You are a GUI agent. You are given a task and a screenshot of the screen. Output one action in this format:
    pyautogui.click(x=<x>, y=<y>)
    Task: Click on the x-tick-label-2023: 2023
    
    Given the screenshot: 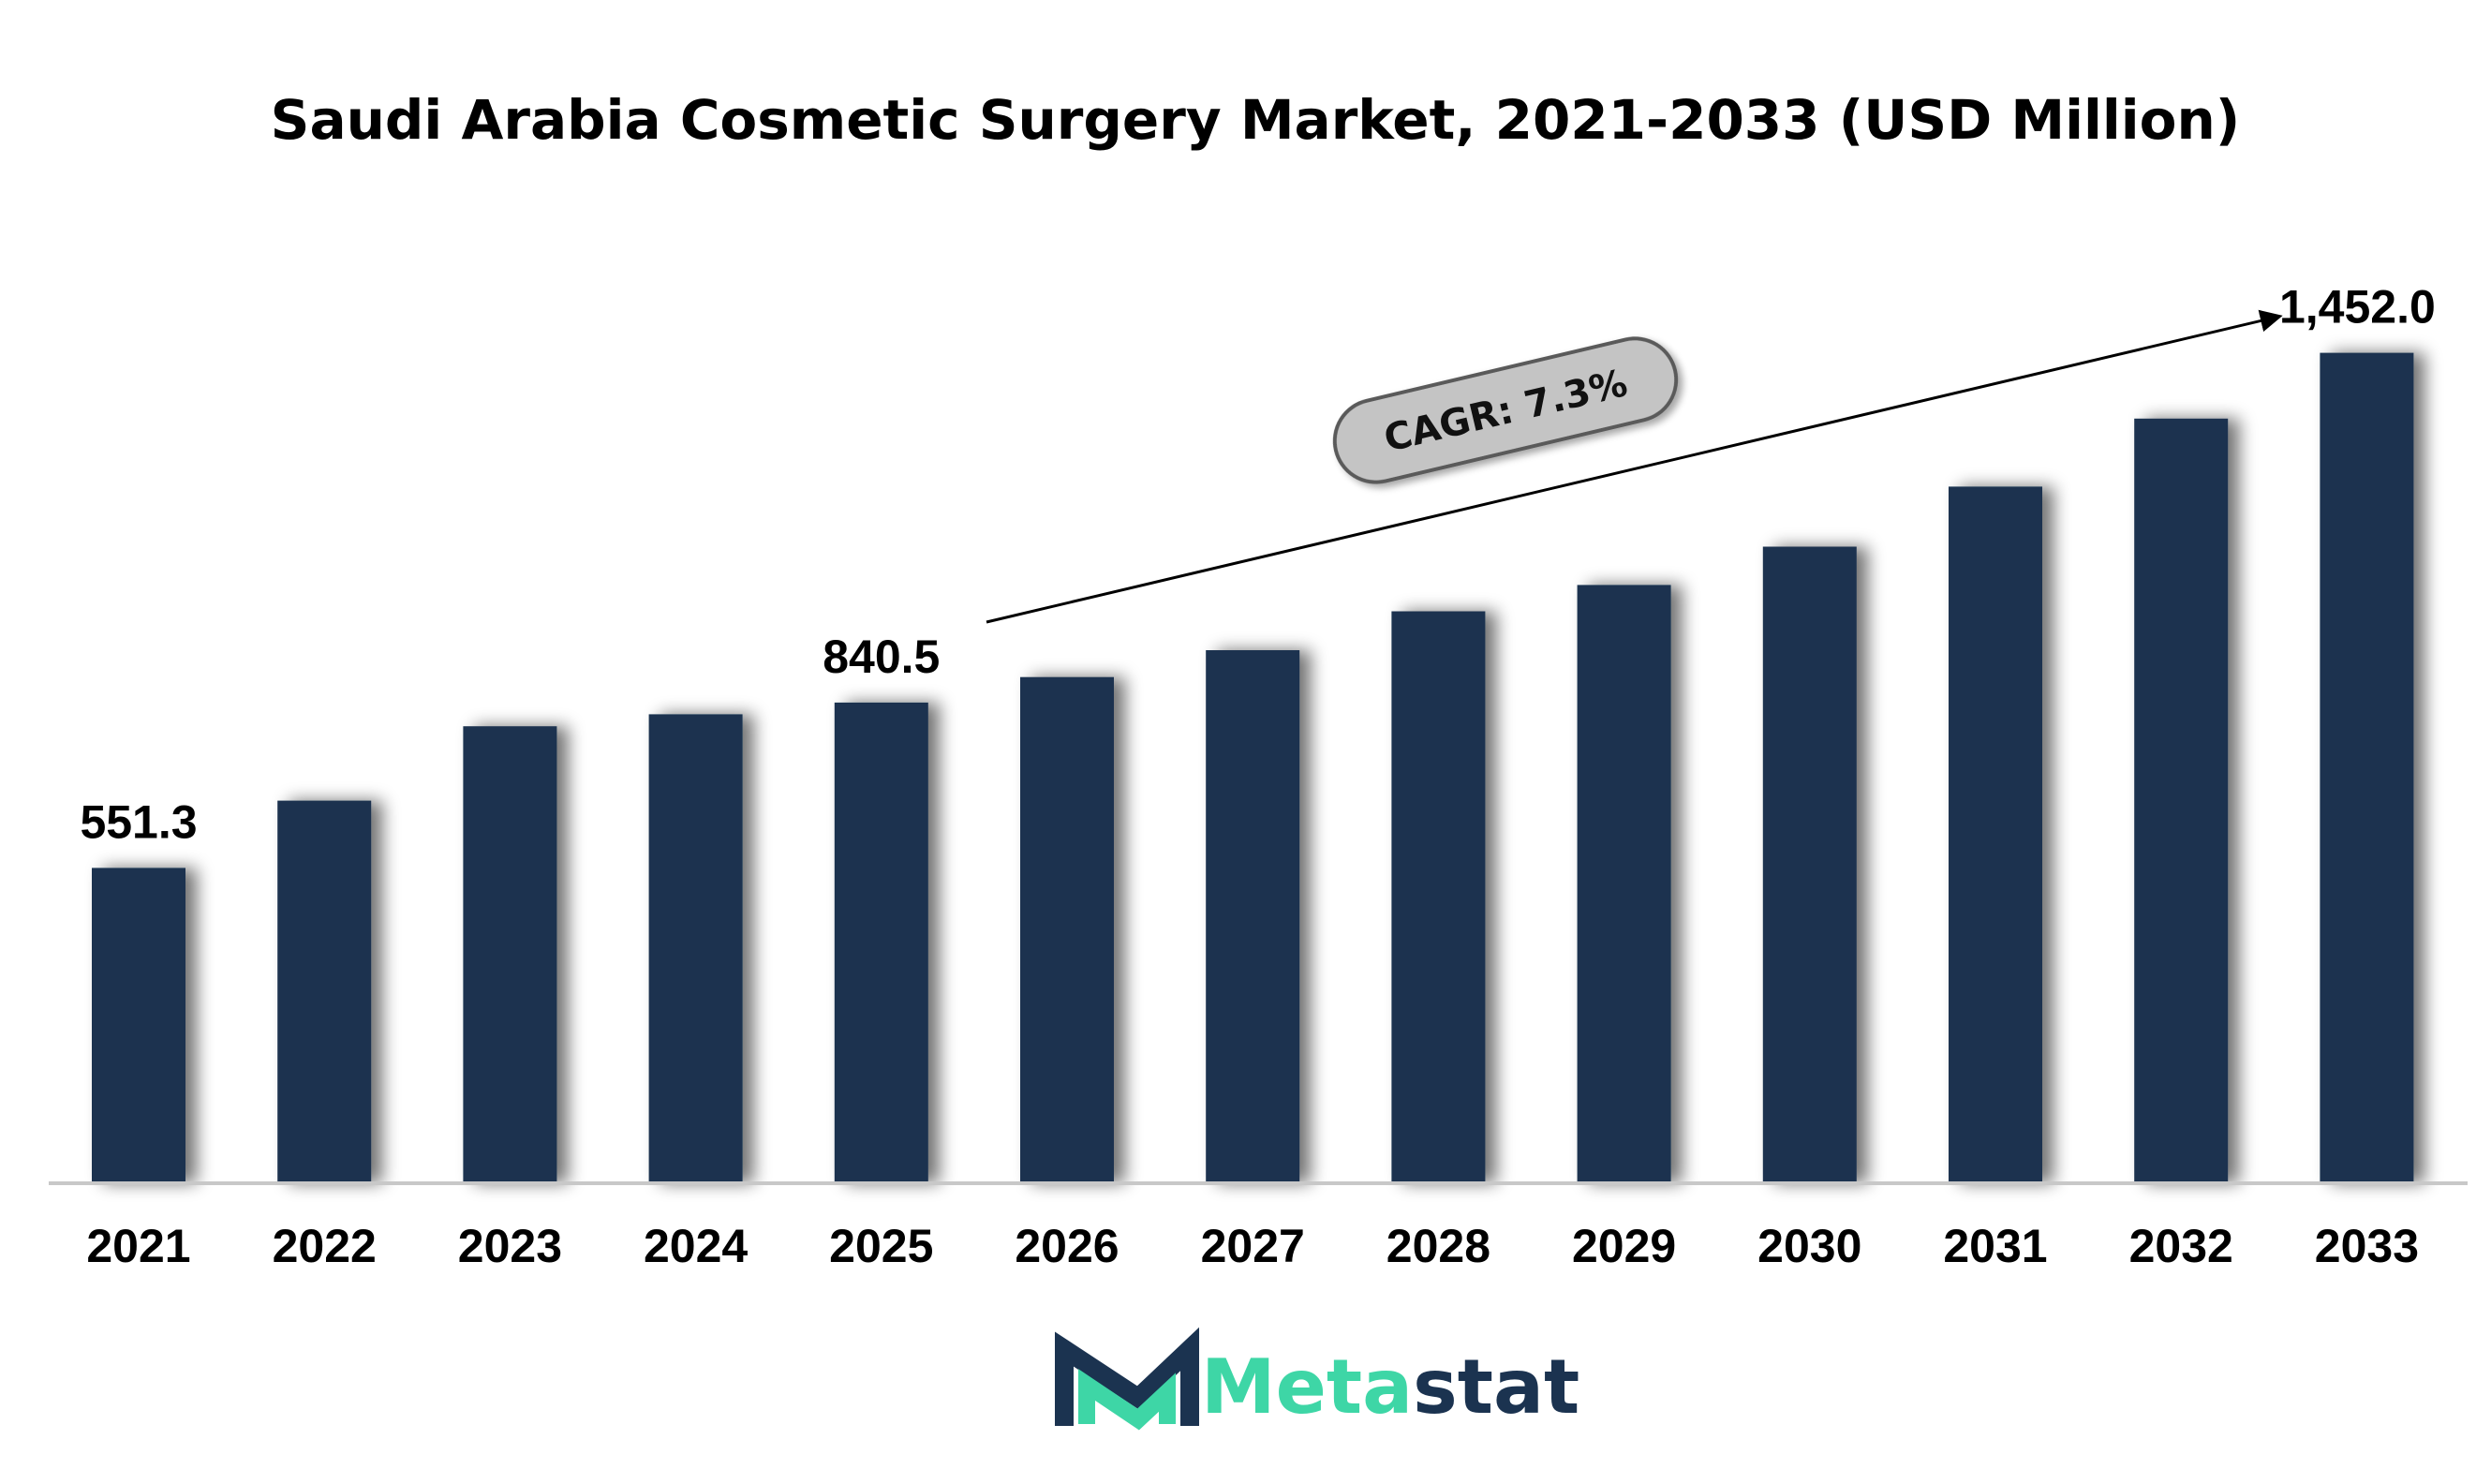 What is the action you would take?
    pyautogui.click(x=510, y=1246)
    